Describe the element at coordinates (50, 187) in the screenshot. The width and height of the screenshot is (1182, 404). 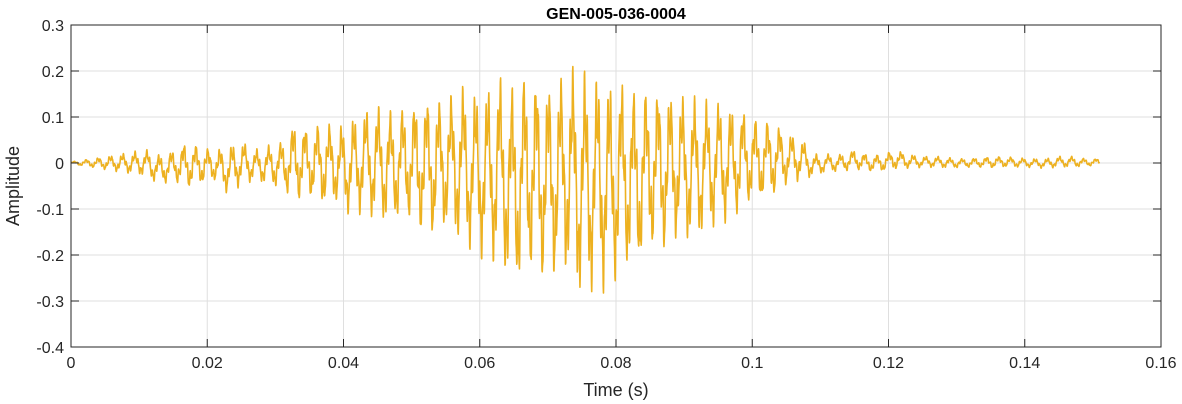
I see `y-tick-labels: -0.4 -0.3 -0.2 -0.1 0 0.1 0.2 0.3` at that location.